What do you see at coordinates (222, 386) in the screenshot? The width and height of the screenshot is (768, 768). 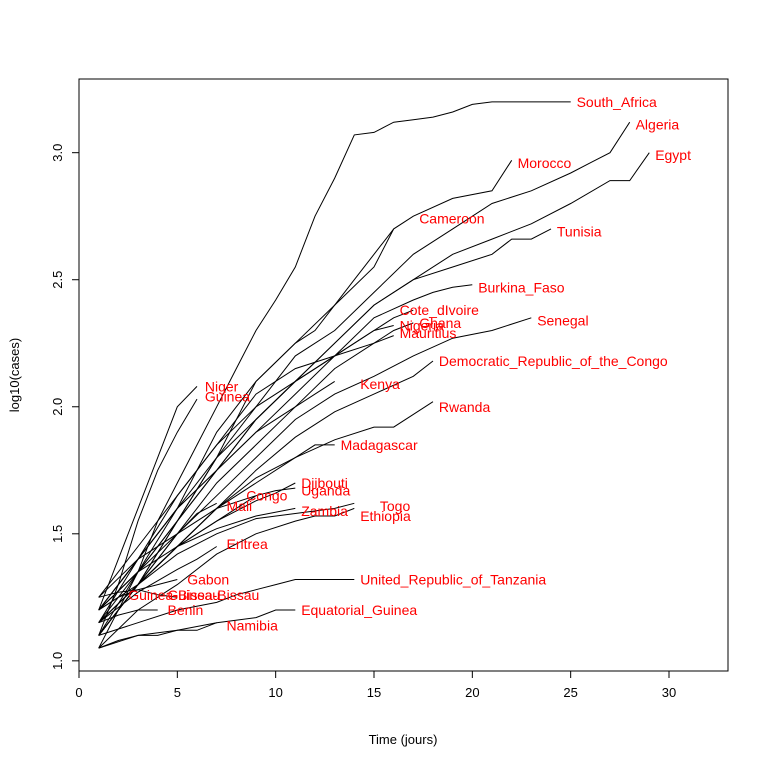 I see `country-label-niger: Niger` at bounding box center [222, 386].